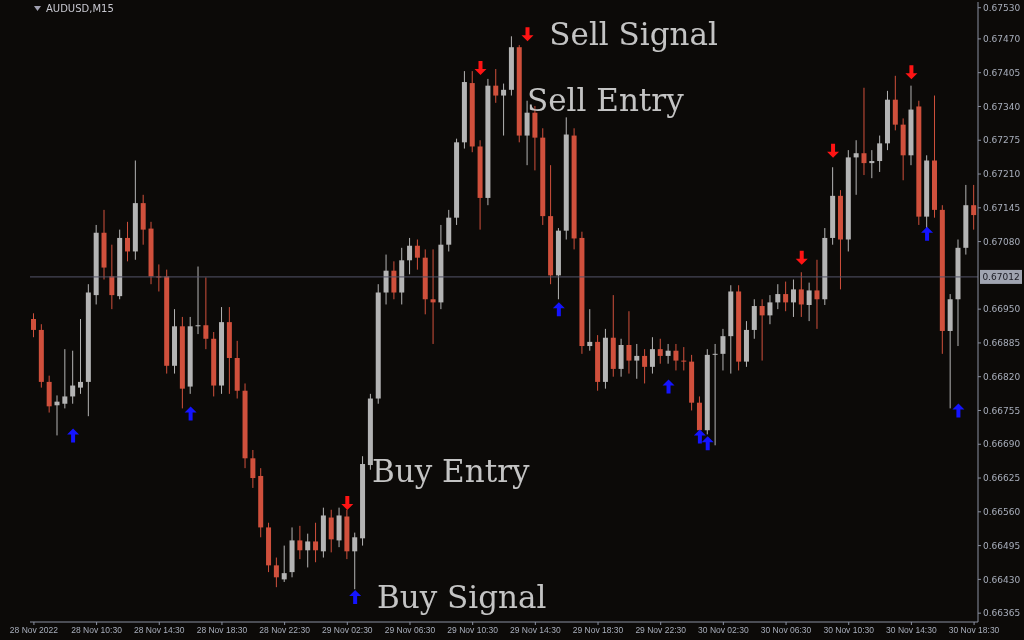  What do you see at coordinates (1002, 174) in the screenshot?
I see `y-tick-label: 0.67210` at bounding box center [1002, 174].